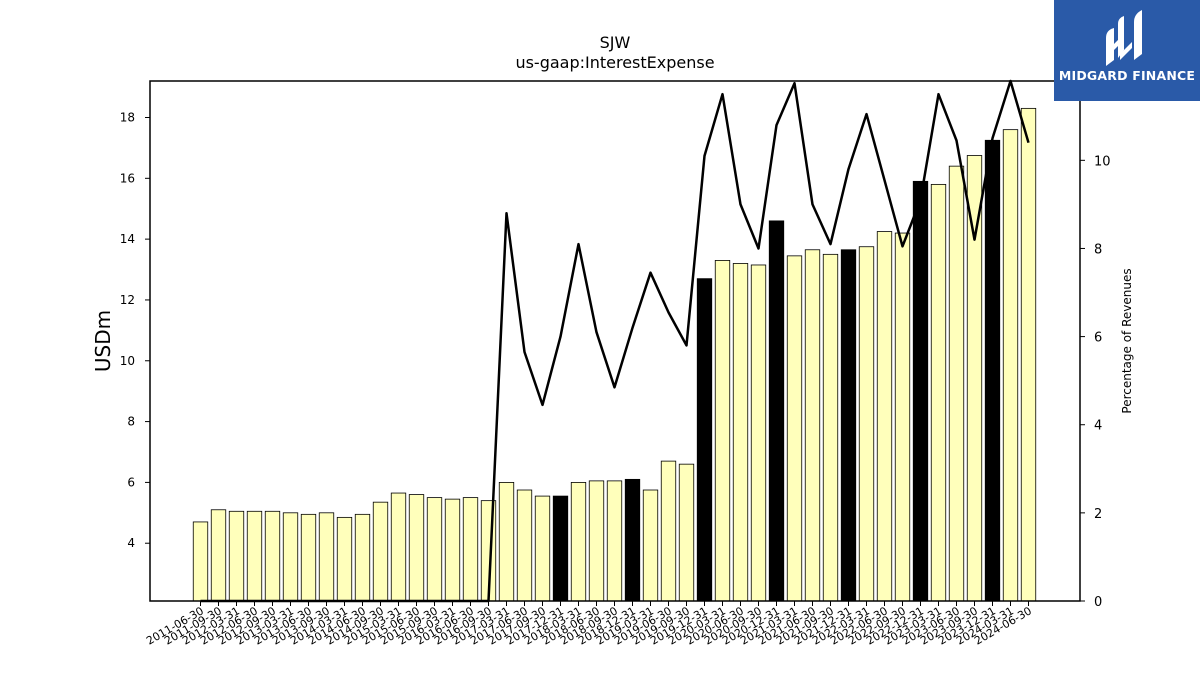  I want to click on y2-tick-label: 0, so click(1098, 602).